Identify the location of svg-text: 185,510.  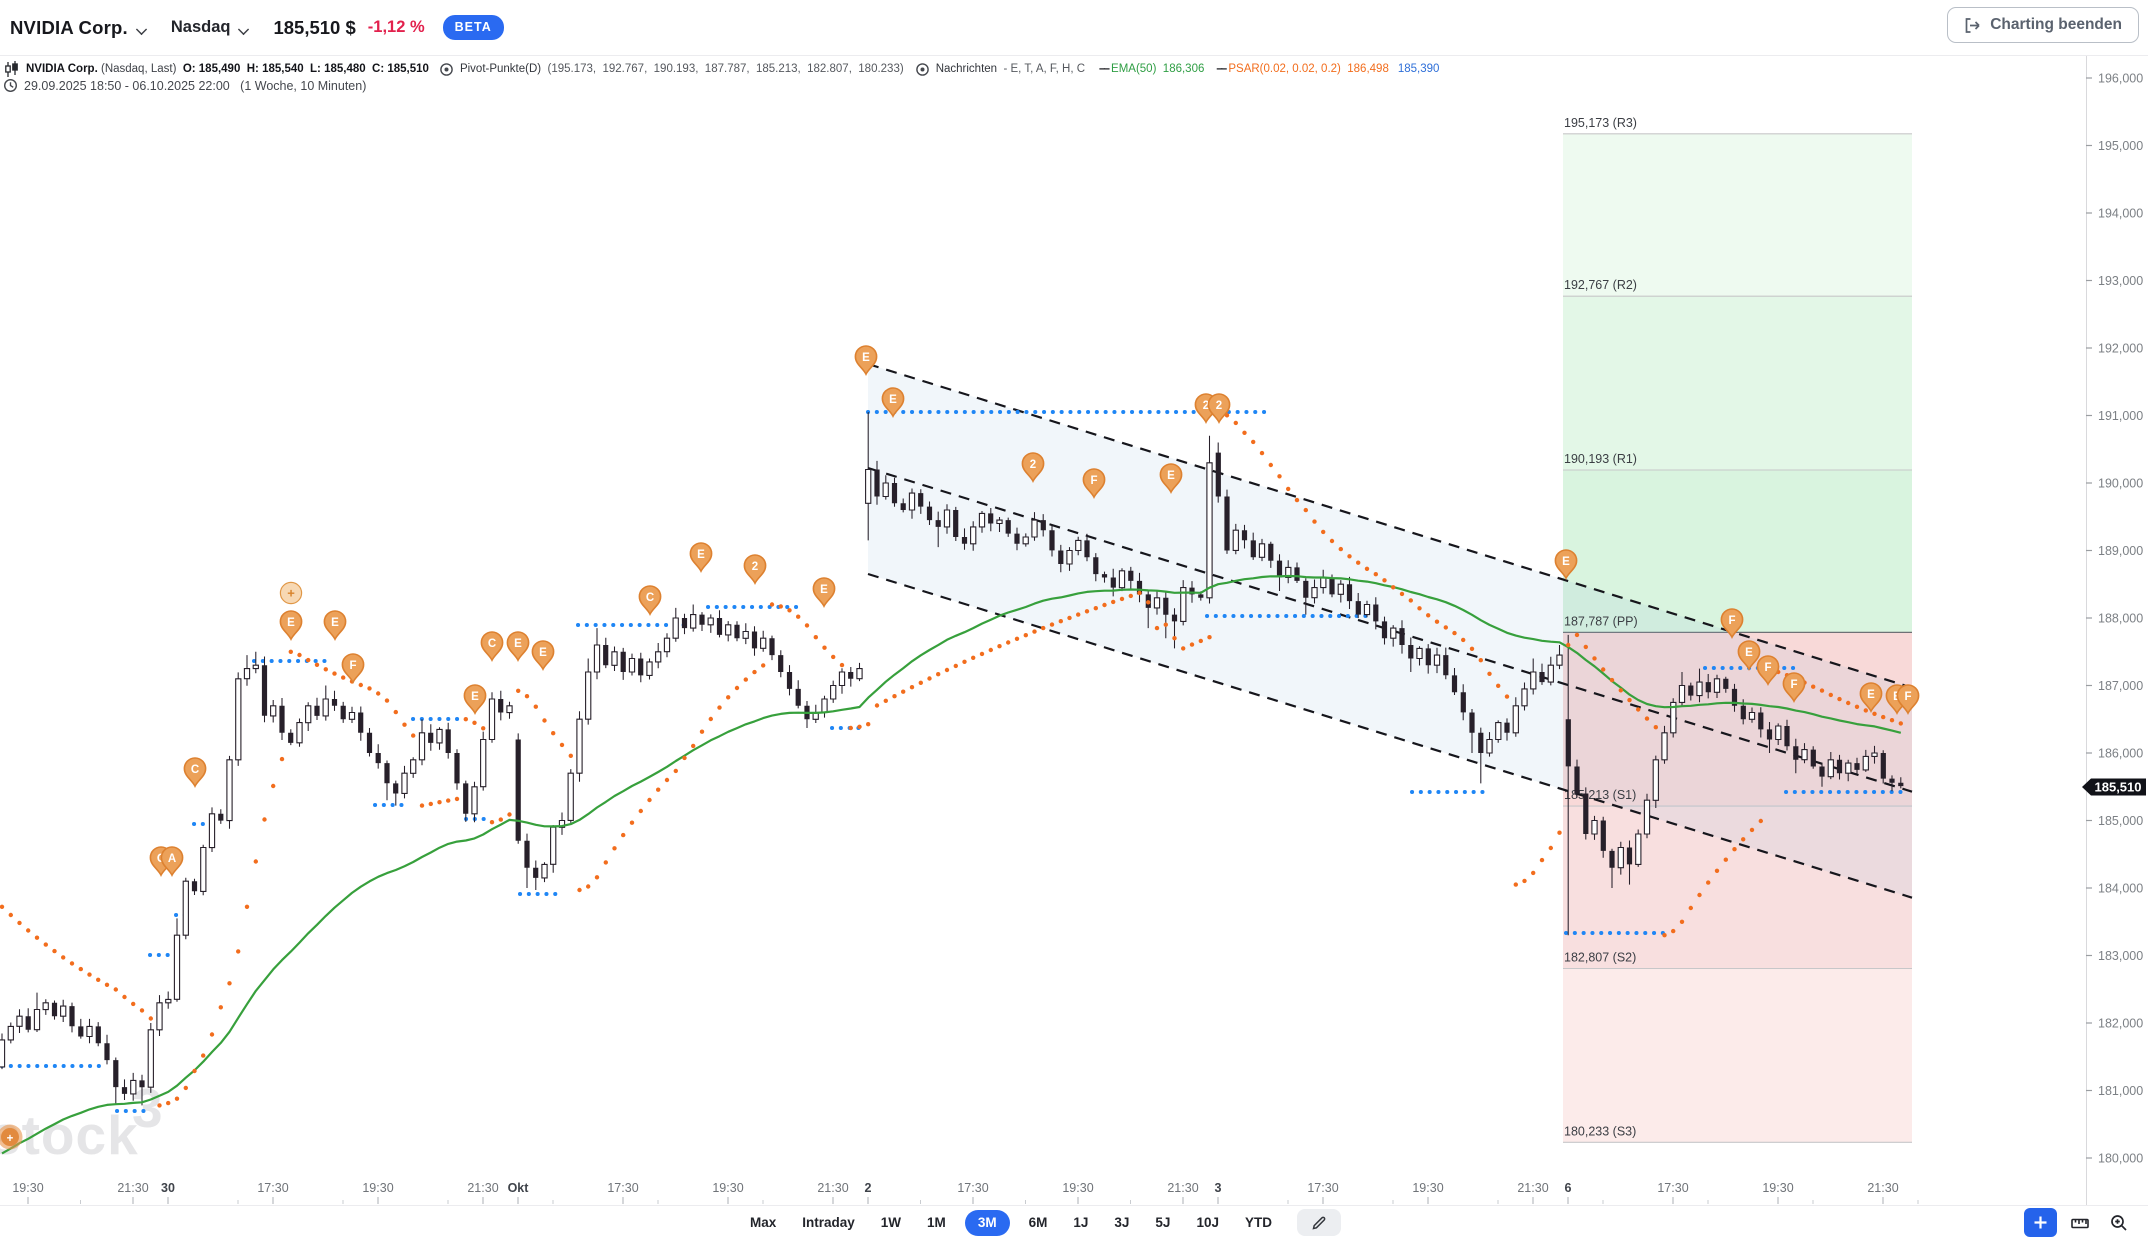
(2118, 787).